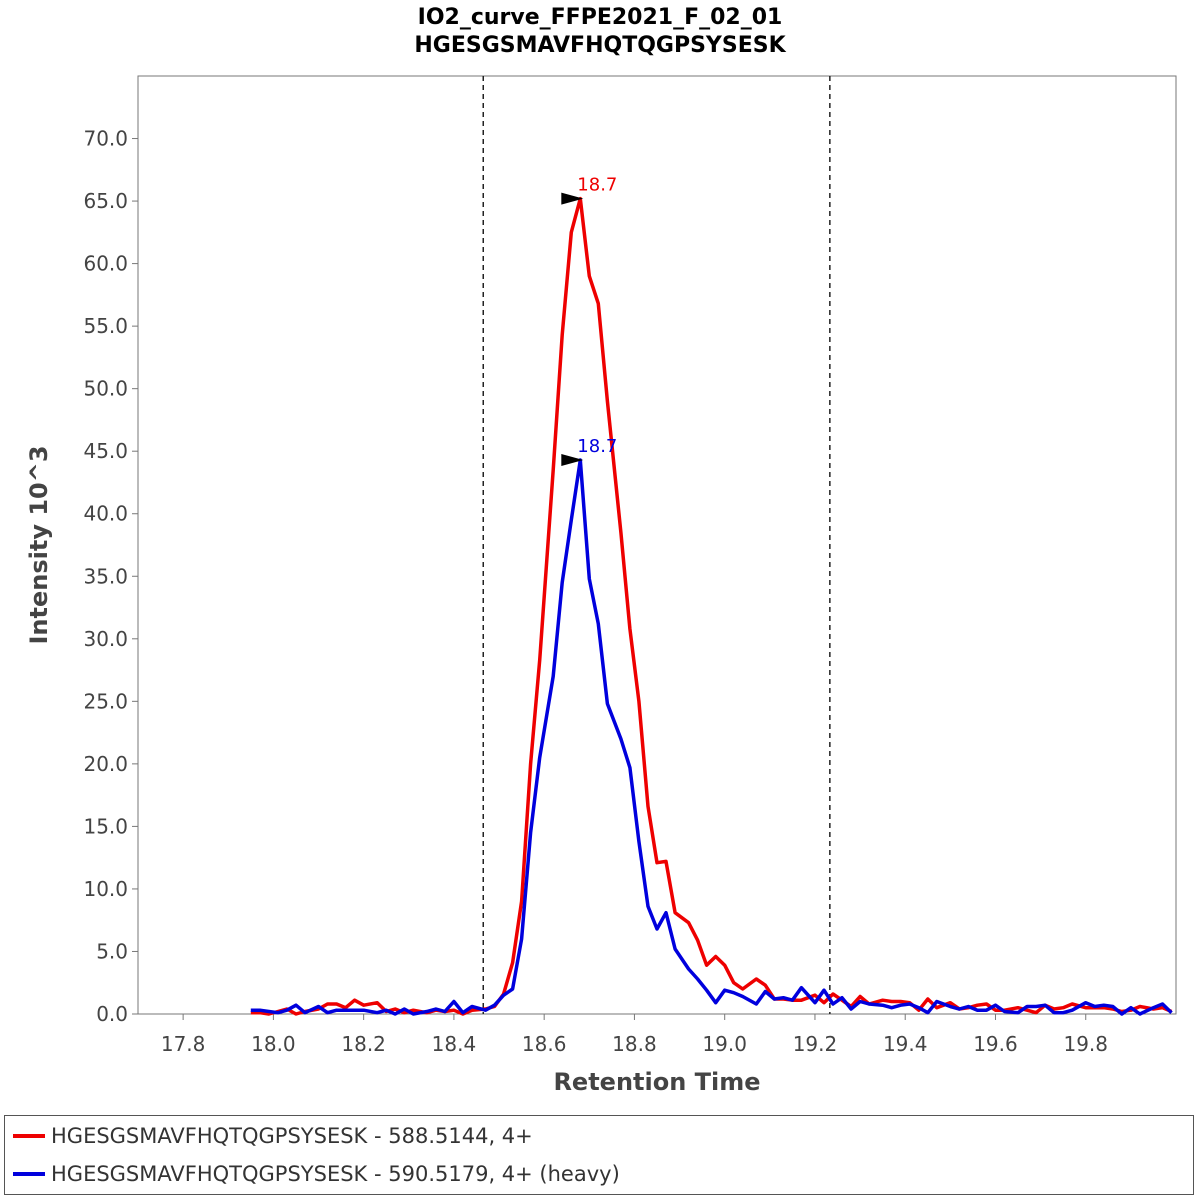 This screenshot has width=1200, height=1200. I want to click on x-tick-label: 18.8, so click(634, 1044).